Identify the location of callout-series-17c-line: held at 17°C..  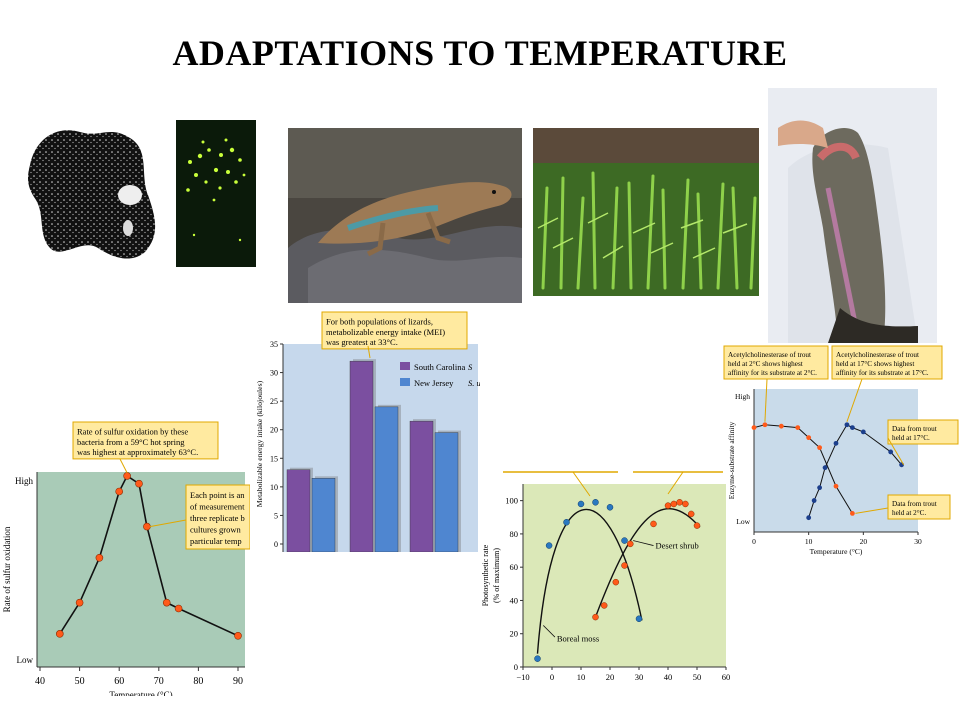
(911, 438).